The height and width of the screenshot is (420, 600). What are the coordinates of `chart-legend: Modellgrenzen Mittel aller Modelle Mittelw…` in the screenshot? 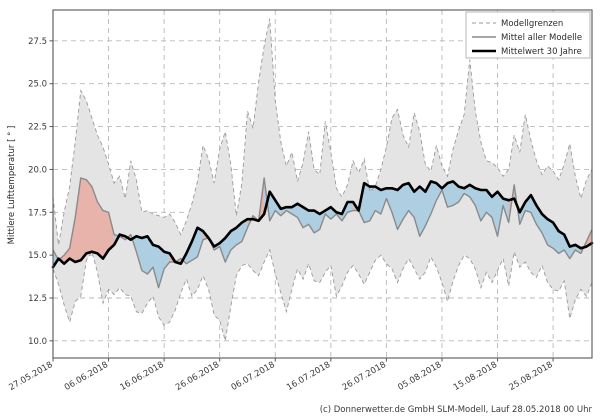 It's located at (528, 35).